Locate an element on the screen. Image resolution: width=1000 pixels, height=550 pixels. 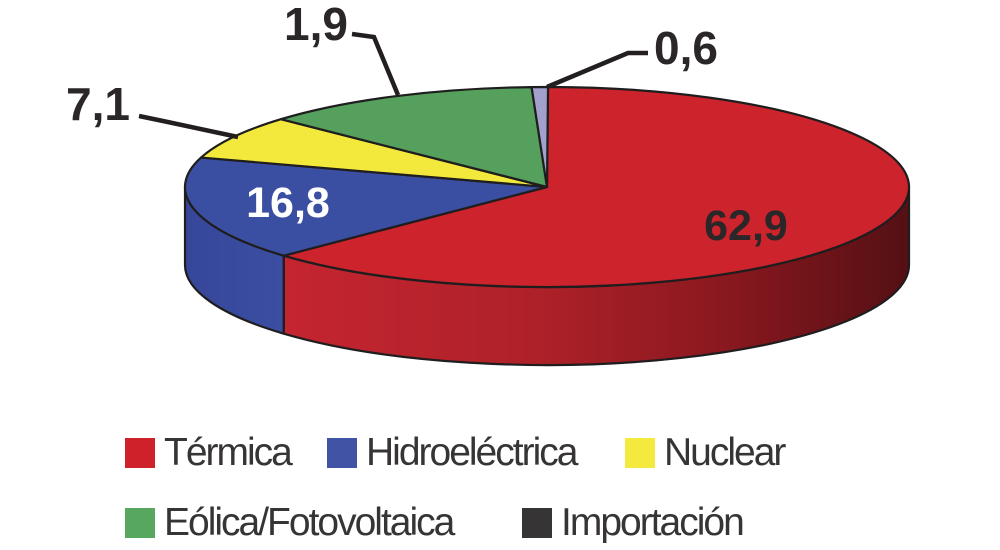
pie-slice-eolica-fotovoltaica is located at coordinates (414, 137).